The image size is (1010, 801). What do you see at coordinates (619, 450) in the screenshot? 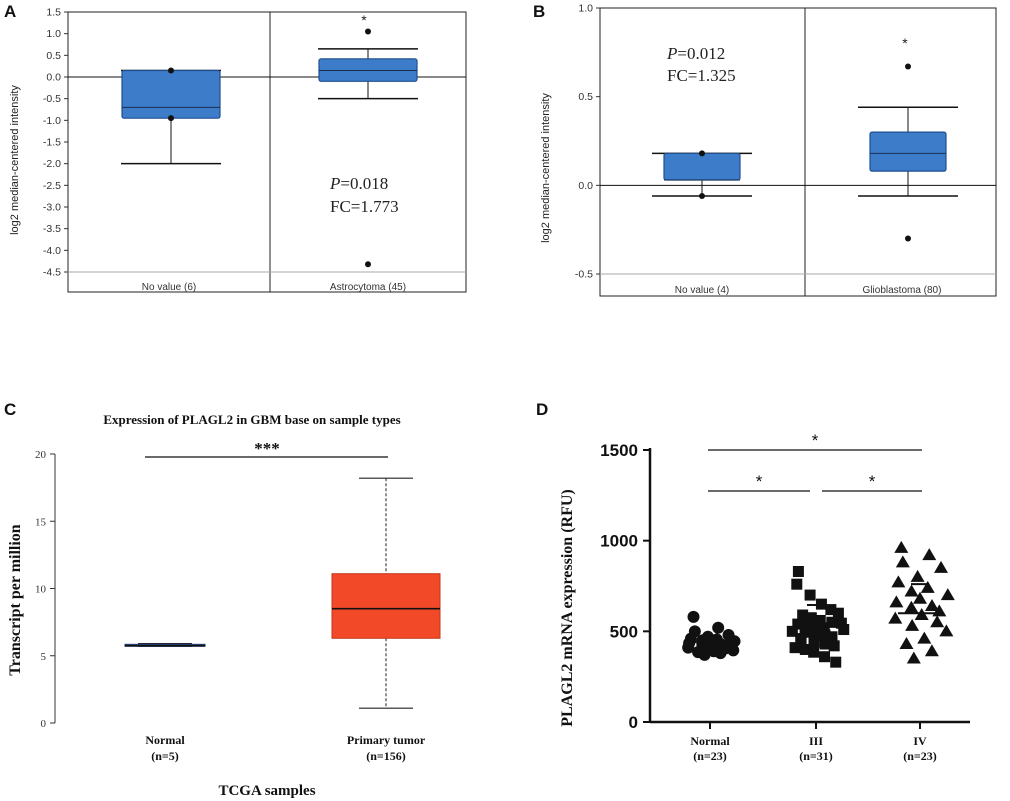
I see `y-tick-label: 1500` at bounding box center [619, 450].